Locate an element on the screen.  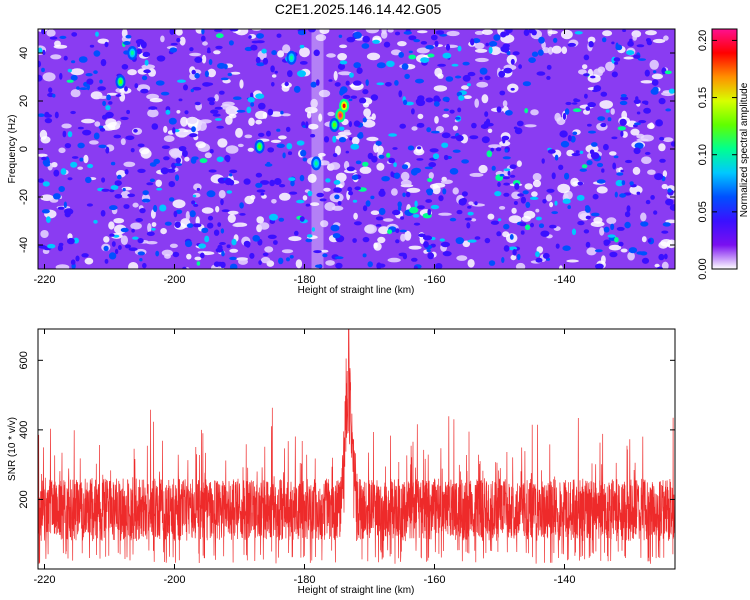
y-tick-label: 0 is located at coordinates (24, 149).